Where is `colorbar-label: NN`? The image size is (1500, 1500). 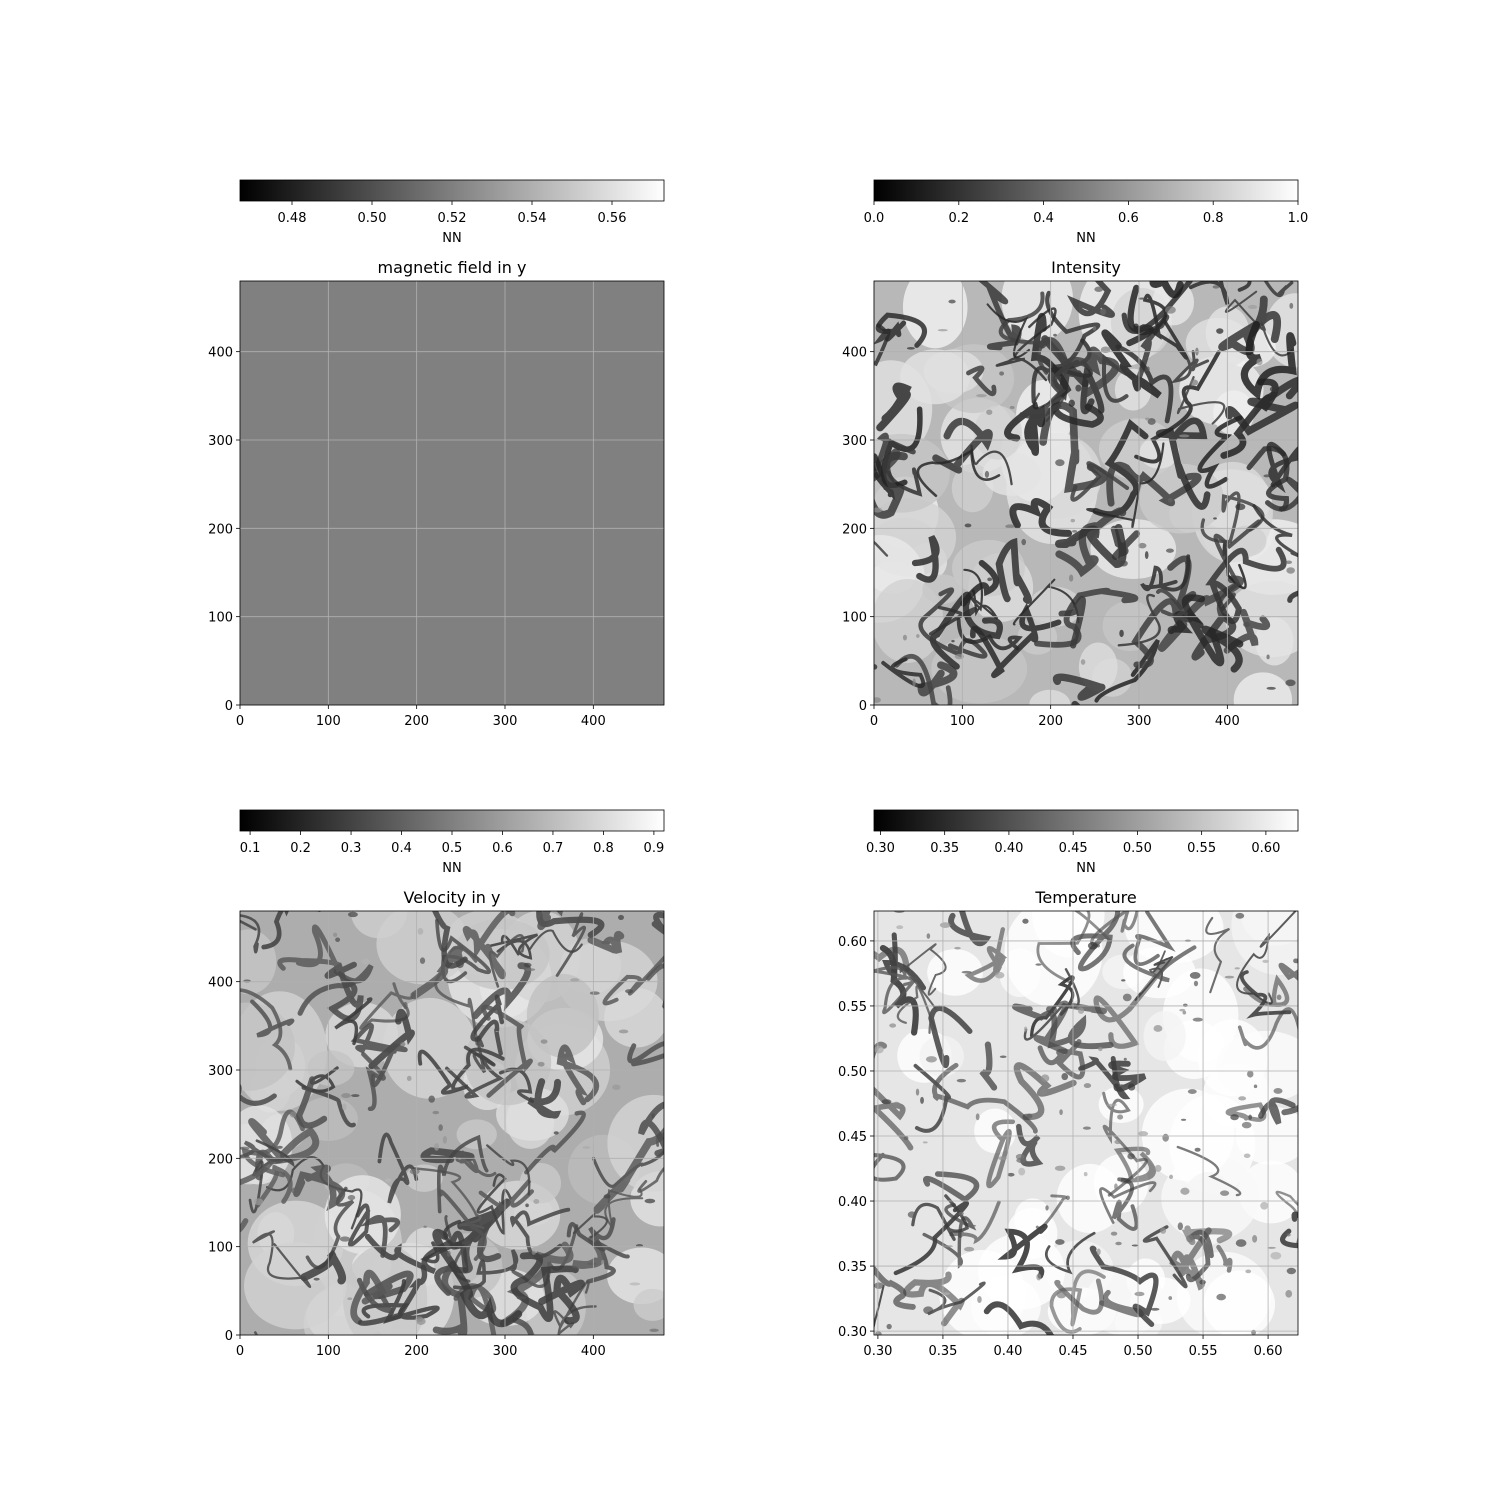
colorbar-label: NN is located at coordinates (451, 238).